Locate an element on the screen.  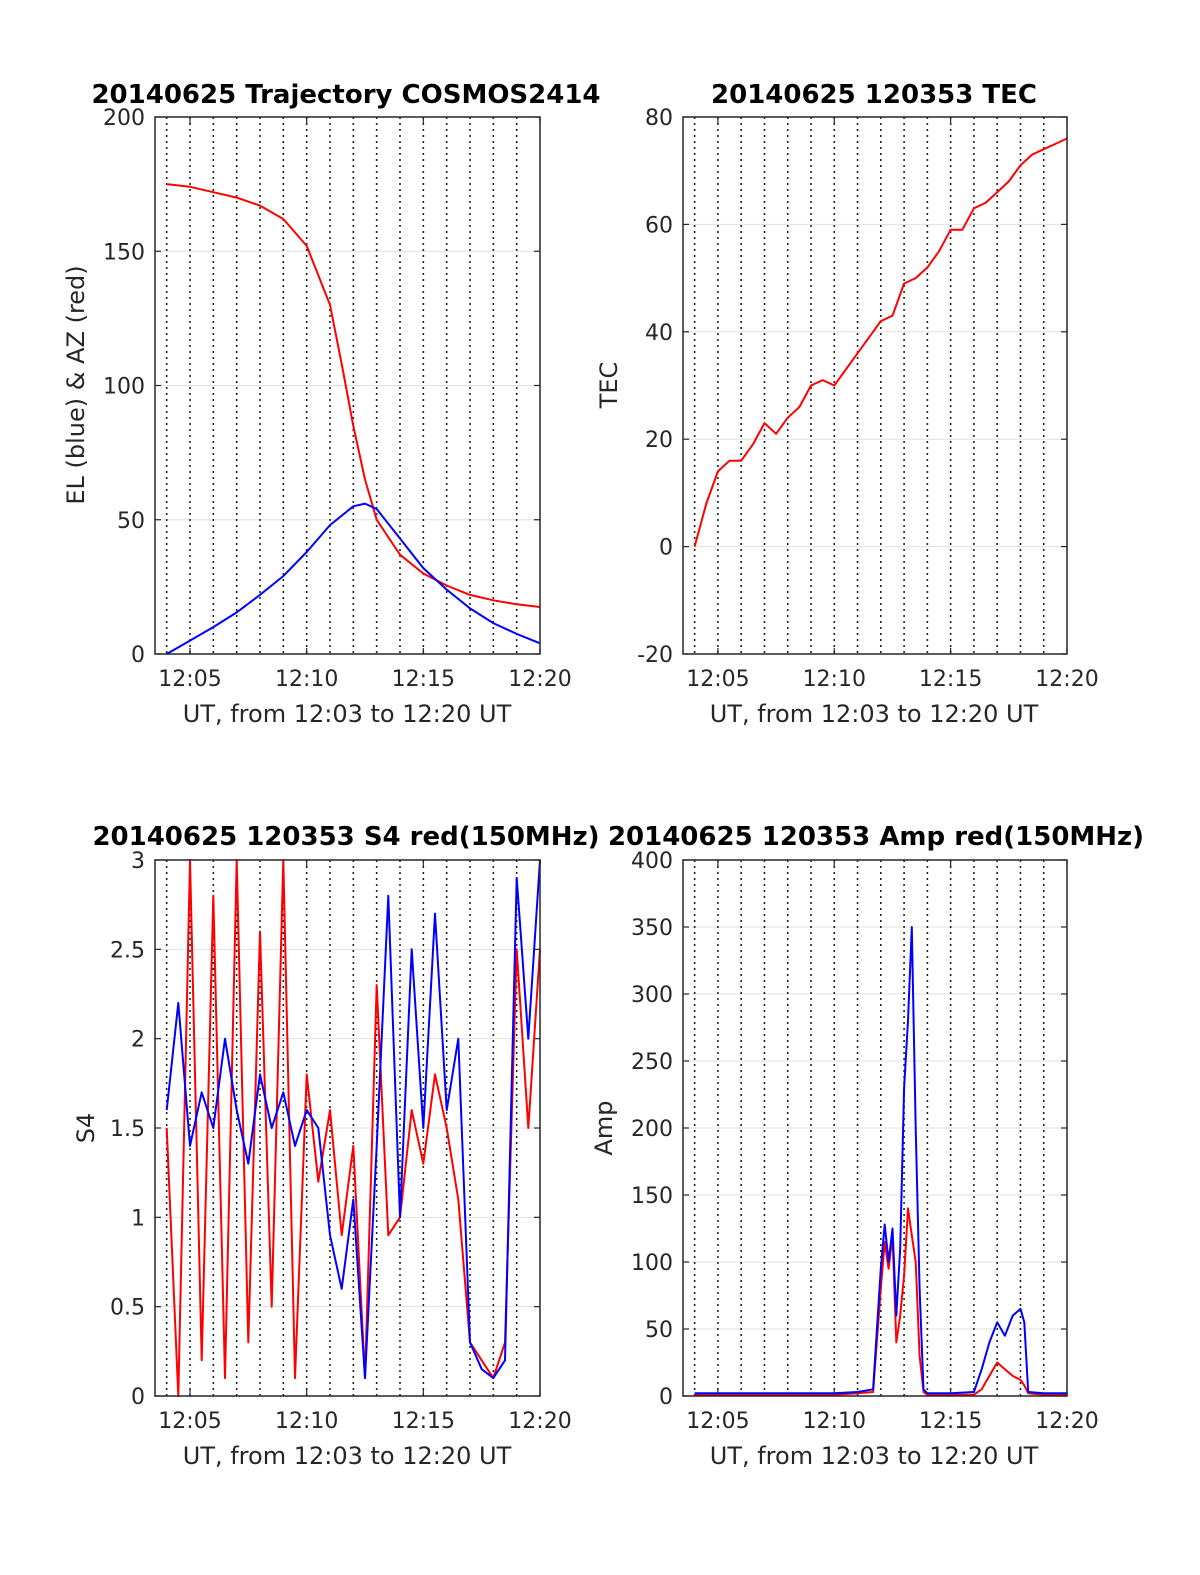
y-tick-labels: 0 0.5 1 1.5 2 2.5 3 is located at coordinates (127, 1129).